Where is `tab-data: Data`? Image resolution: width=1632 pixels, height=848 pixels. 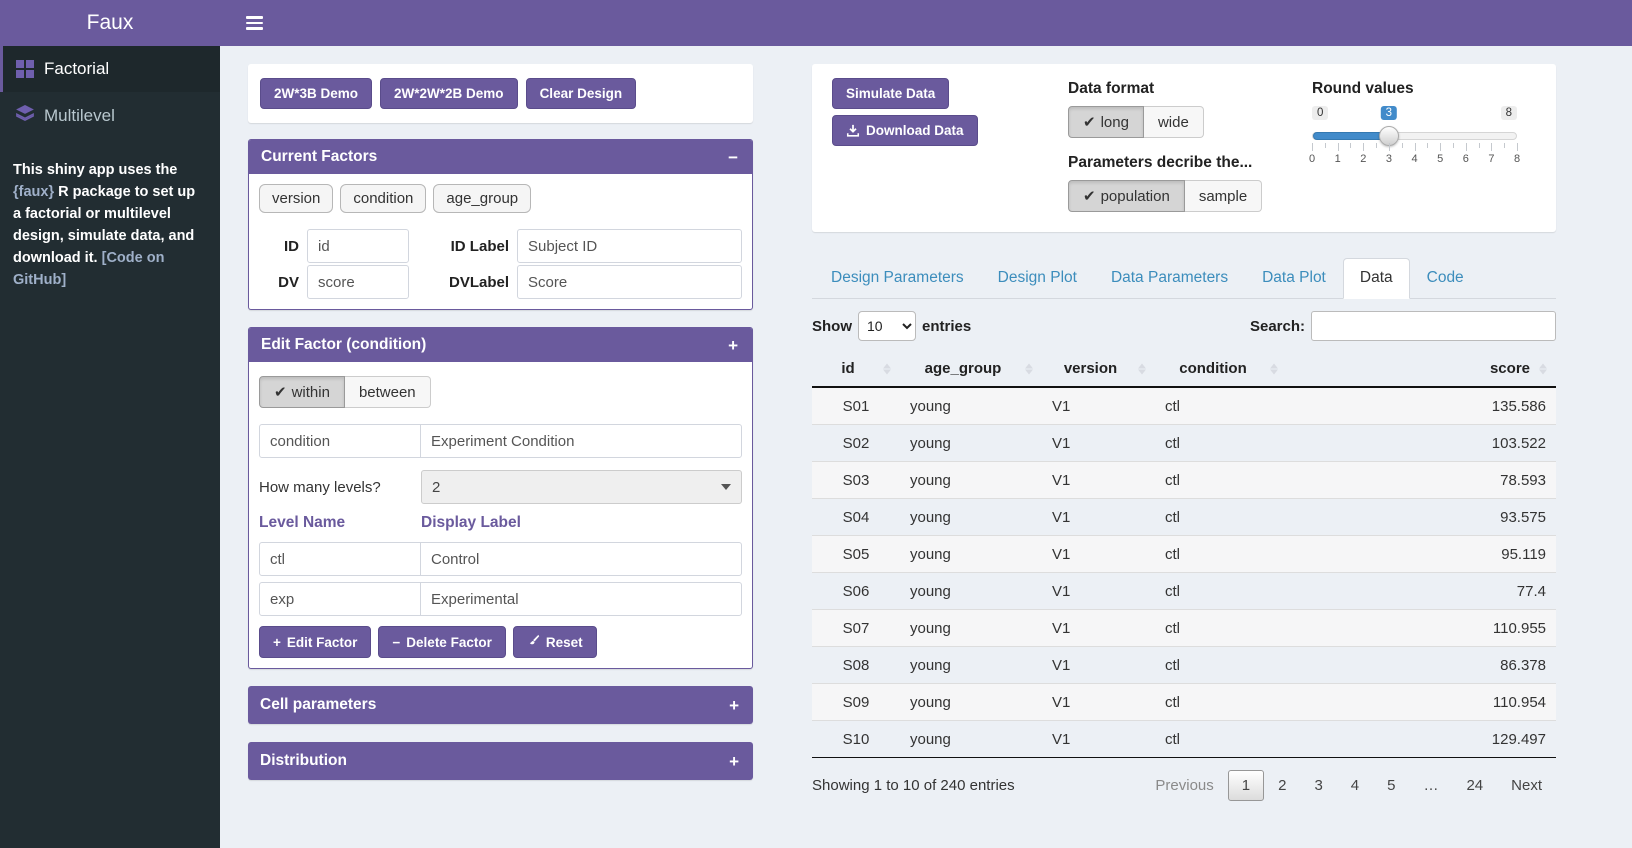
tab-data: Data is located at coordinates (1376, 278).